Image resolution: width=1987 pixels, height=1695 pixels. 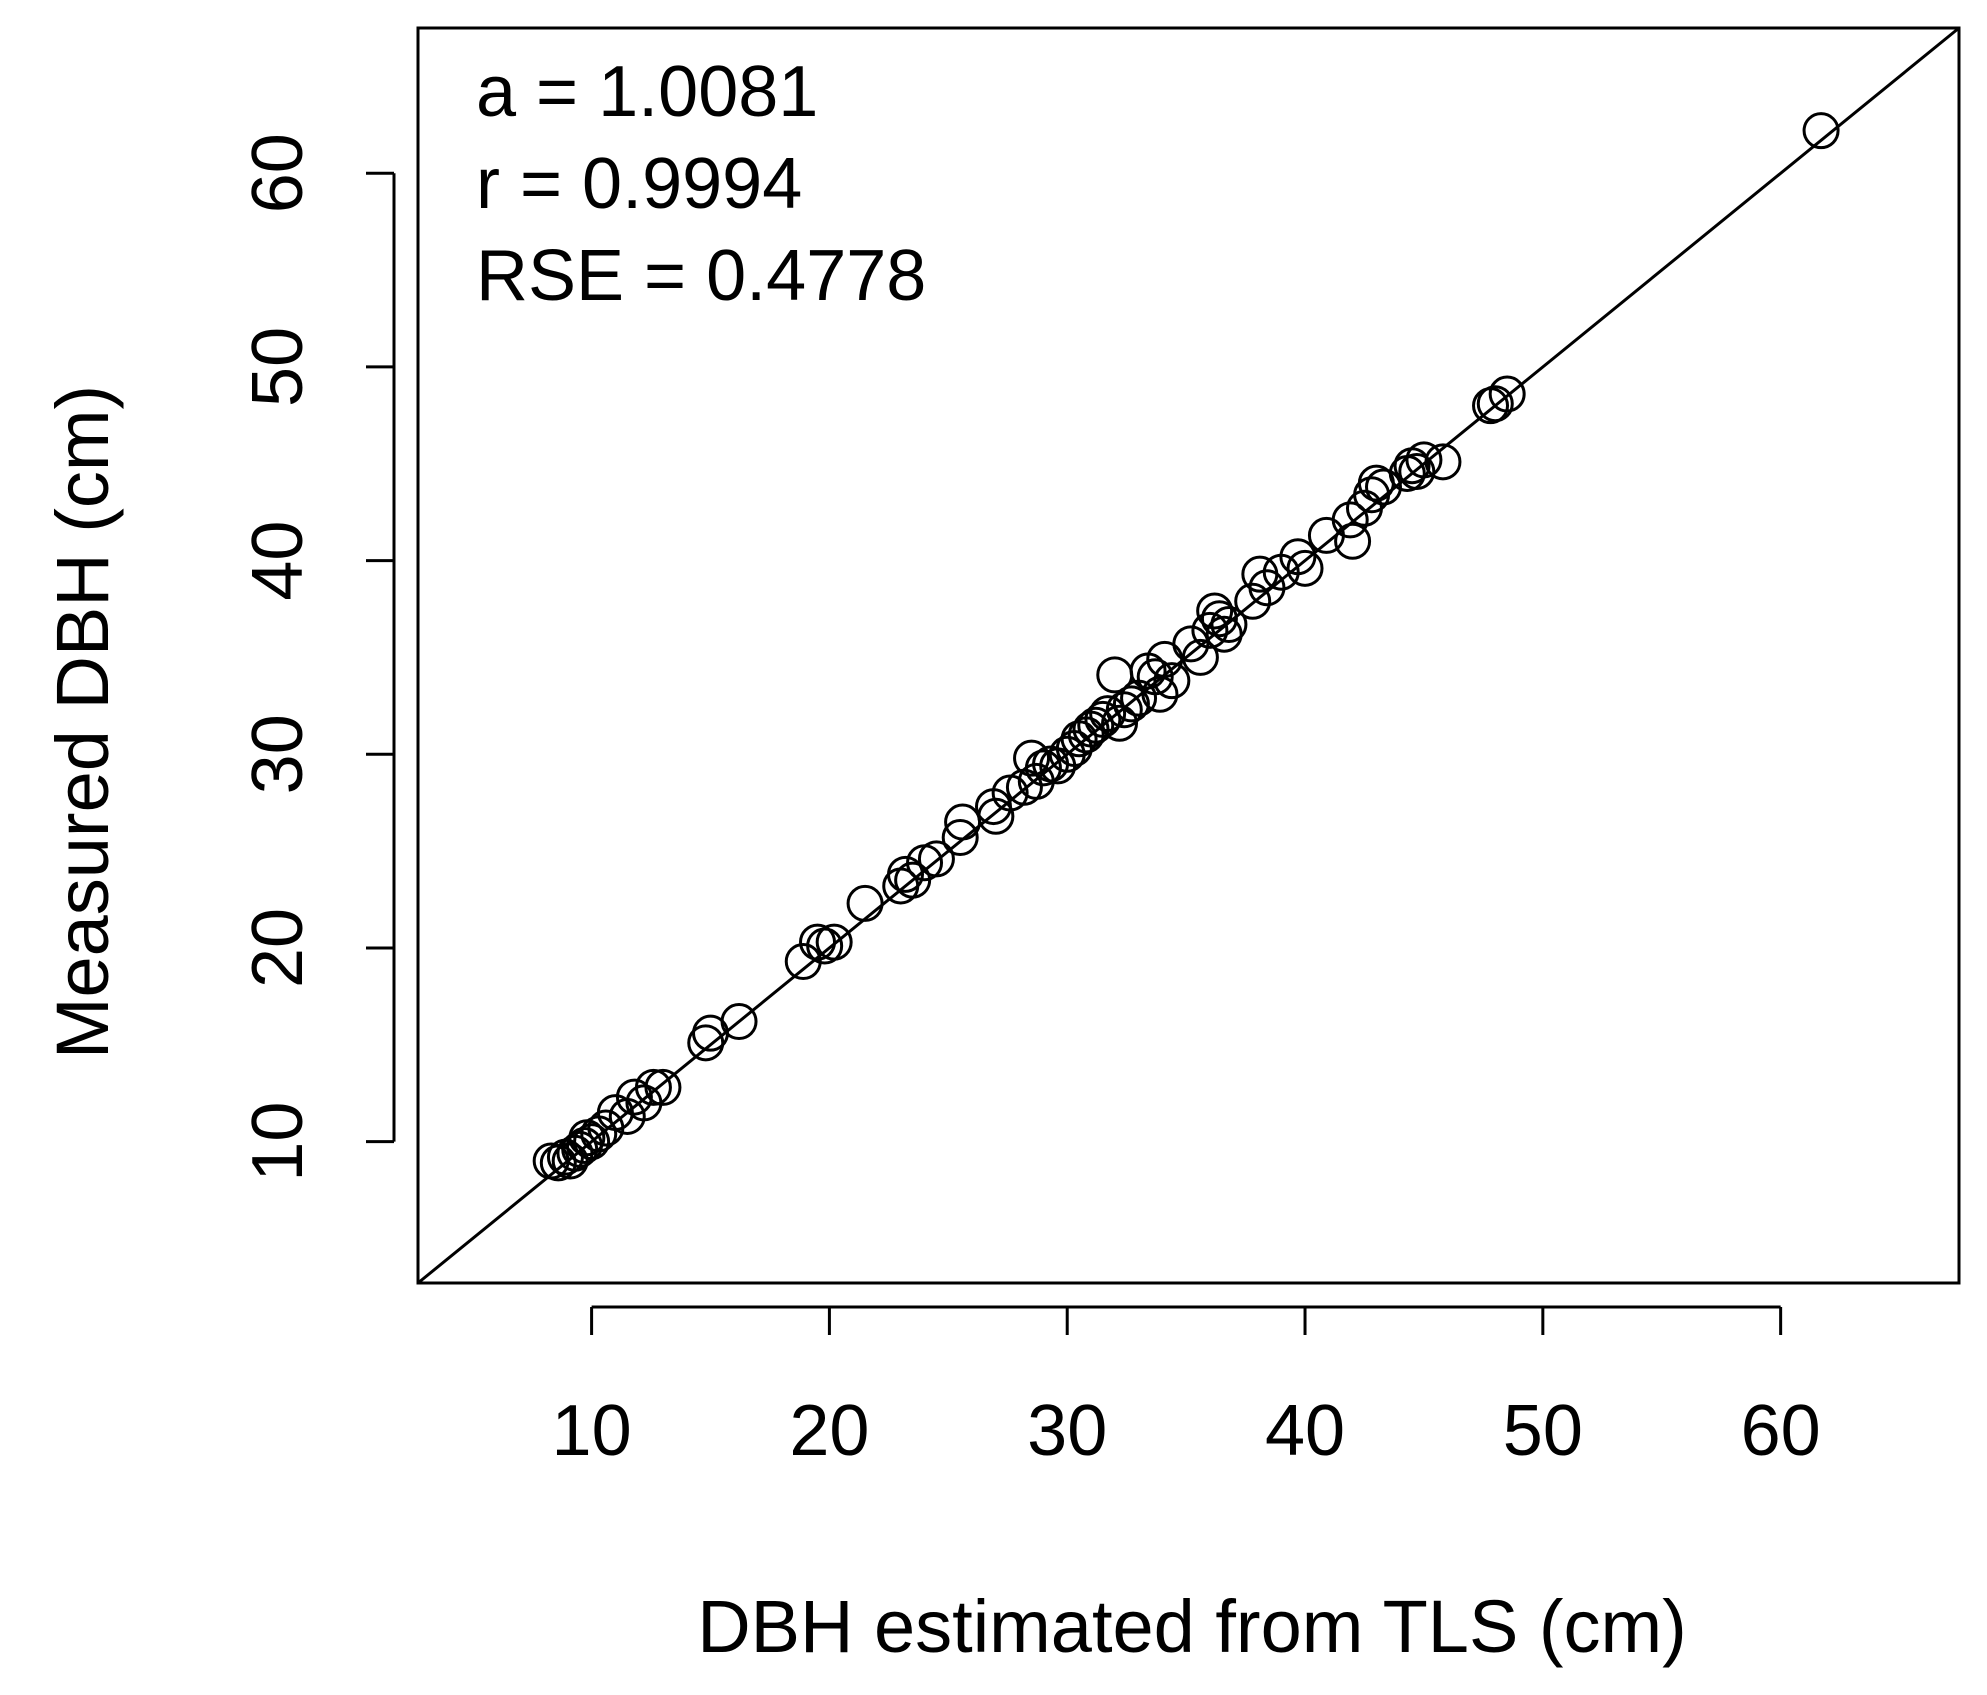 What do you see at coordinates (278, 173) in the screenshot?
I see `y-tick-label: 60` at bounding box center [278, 173].